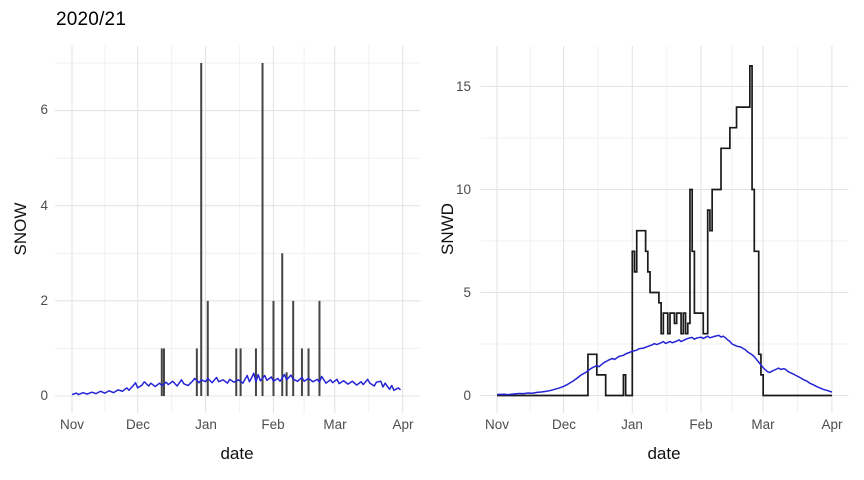 This screenshot has width=864, height=480. Describe the element at coordinates (237, 453) in the screenshot. I see `snow-x-axis-title: date` at that location.